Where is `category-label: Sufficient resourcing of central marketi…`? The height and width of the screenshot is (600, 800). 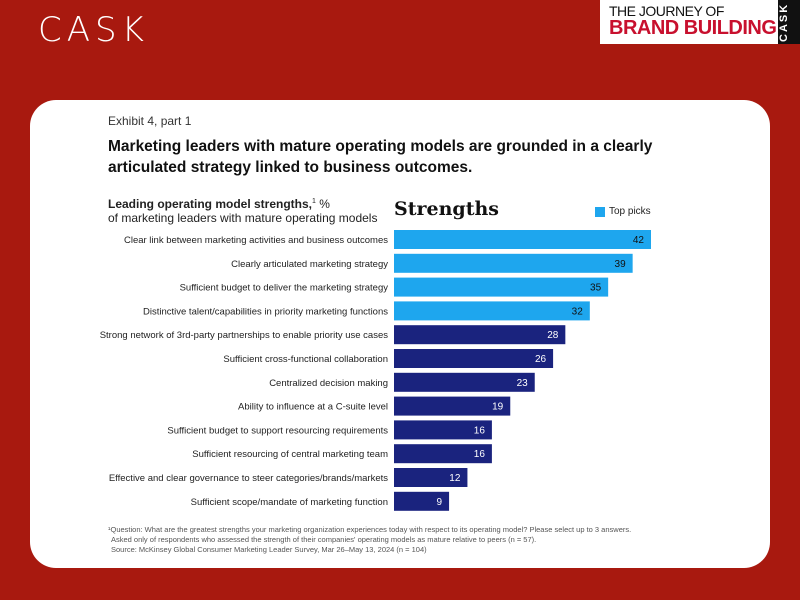 category-label: Sufficient resourcing of central marketi… is located at coordinates (290, 454).